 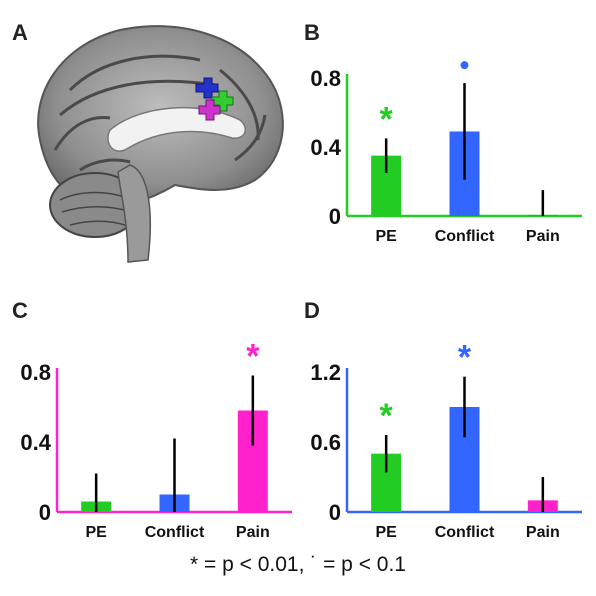 I want to click on brainstem, so click(x=134, y=213).